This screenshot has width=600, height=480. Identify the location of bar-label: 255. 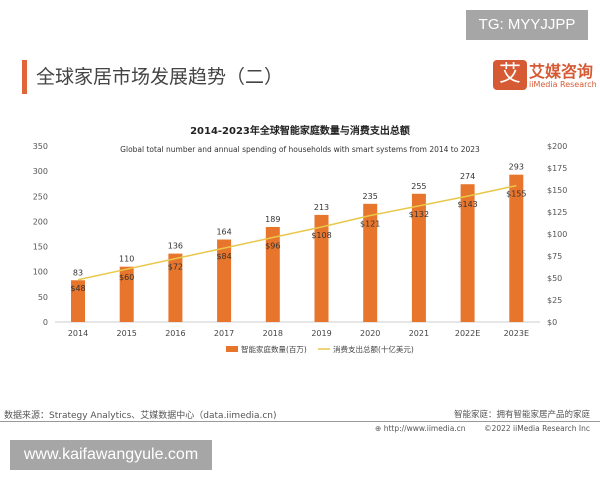
(418, 186).